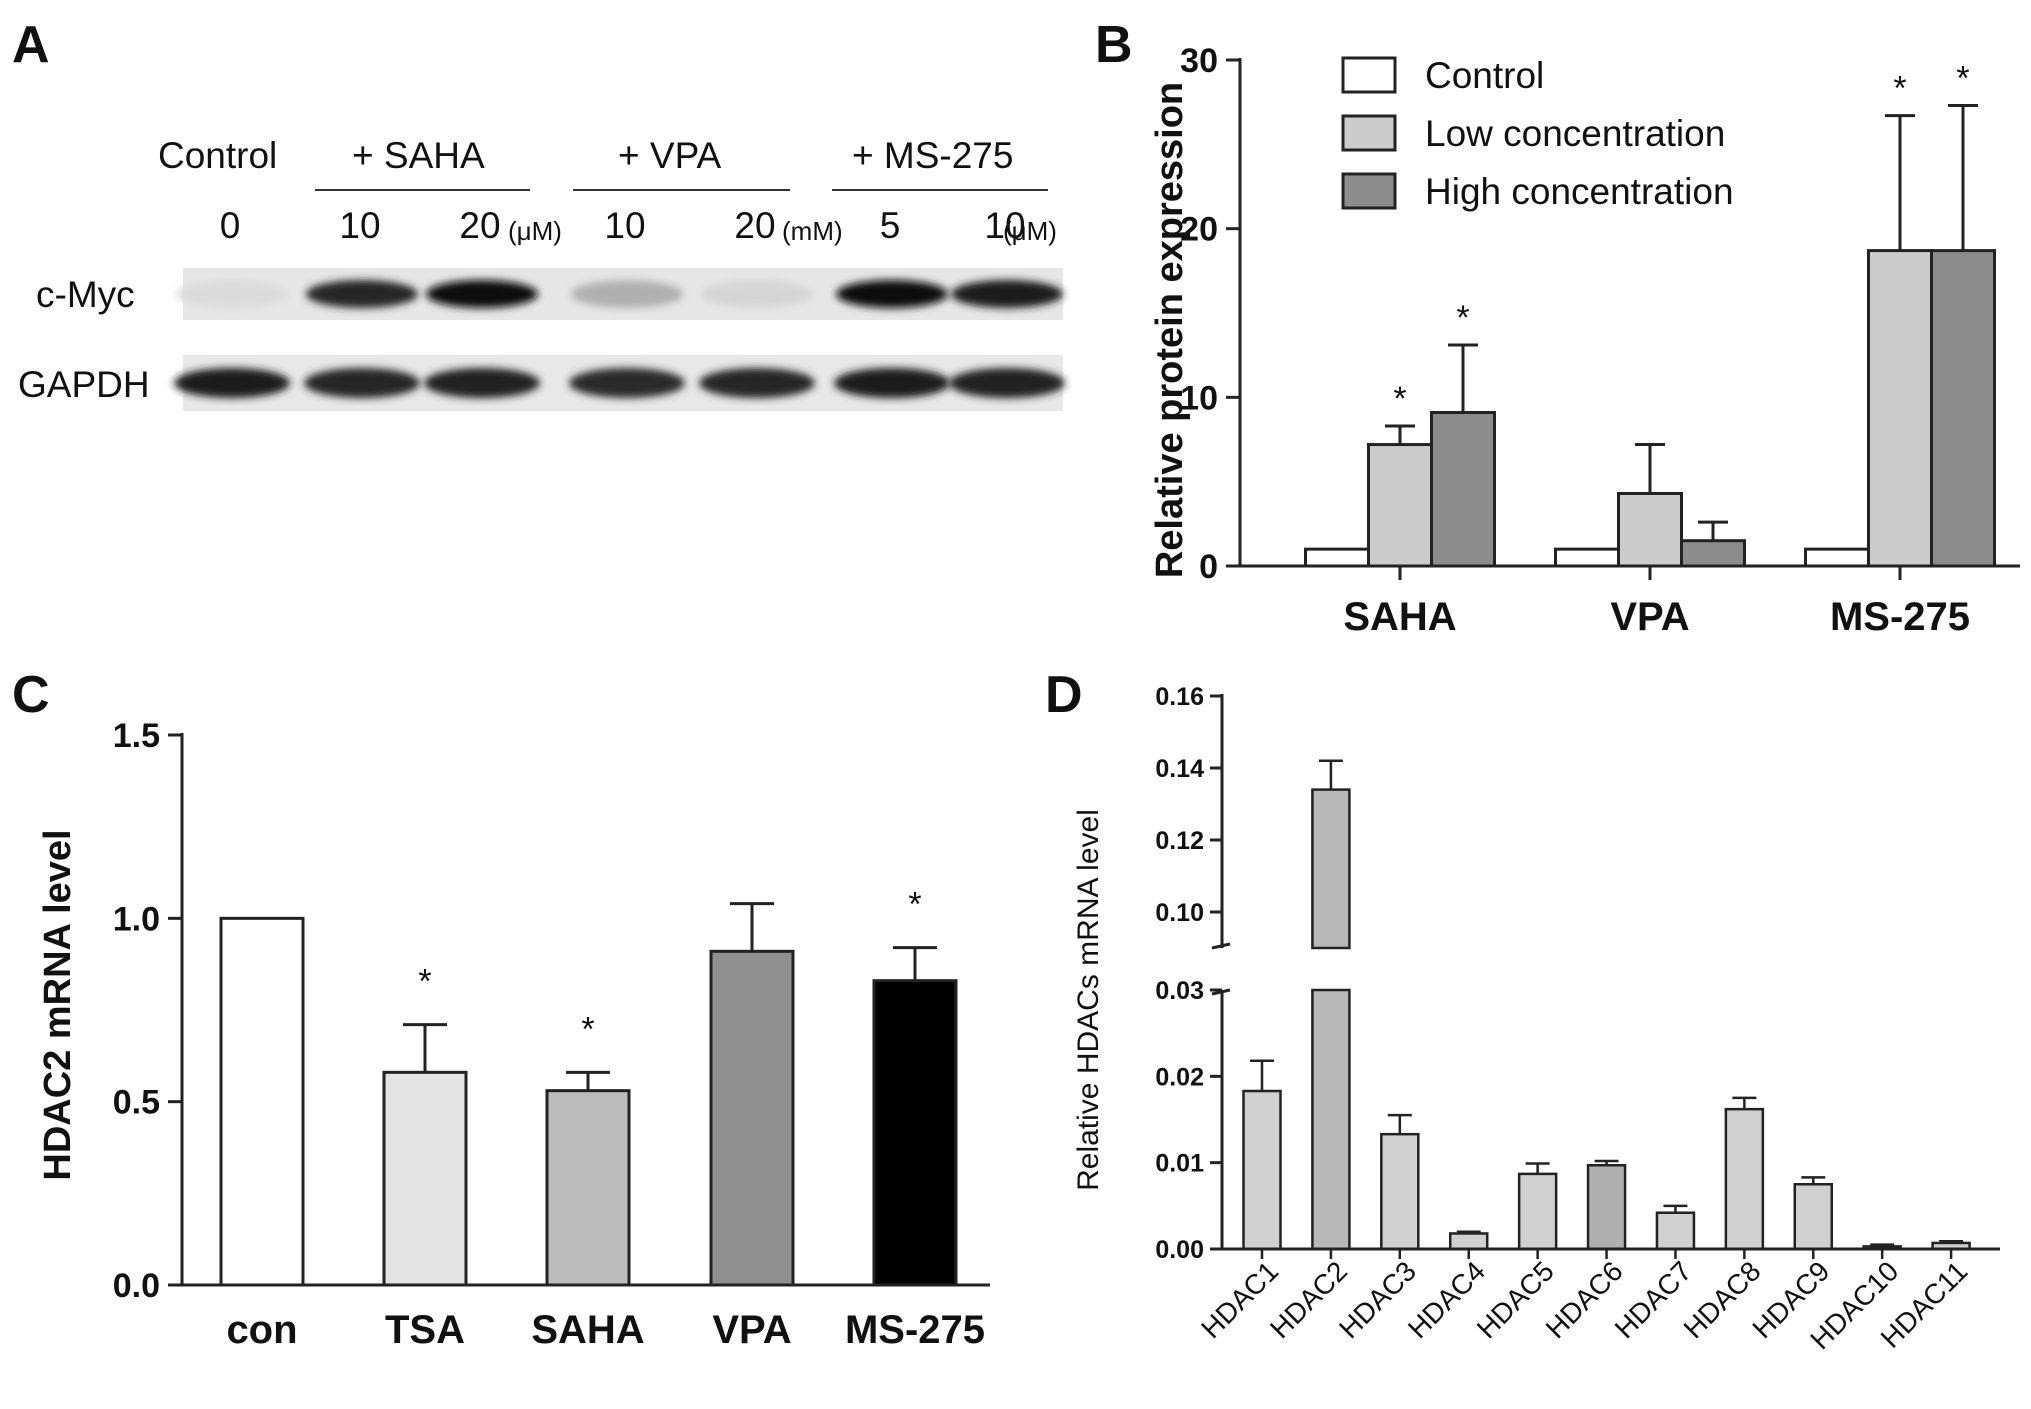 The width and height of the screenshot is (2031, 1409). Describe the element at coordinates (915, 1330) in the screenshot. I see `chart-c-xlabel-4: MS-275` at that location.